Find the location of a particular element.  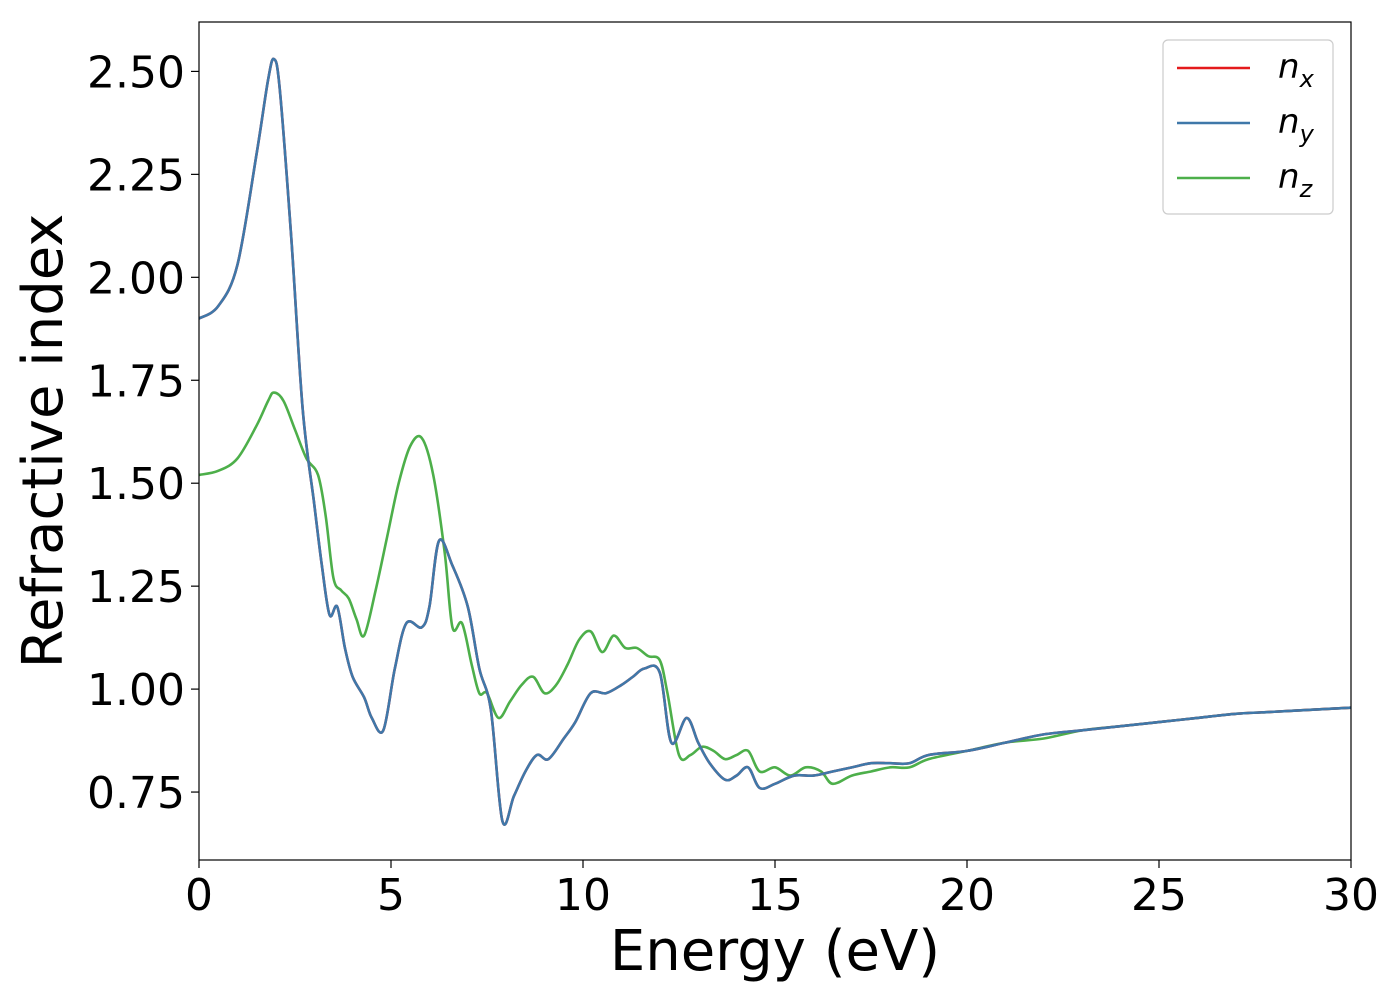

y-tick-label: 2.00 is located at coordinates (136, 278).